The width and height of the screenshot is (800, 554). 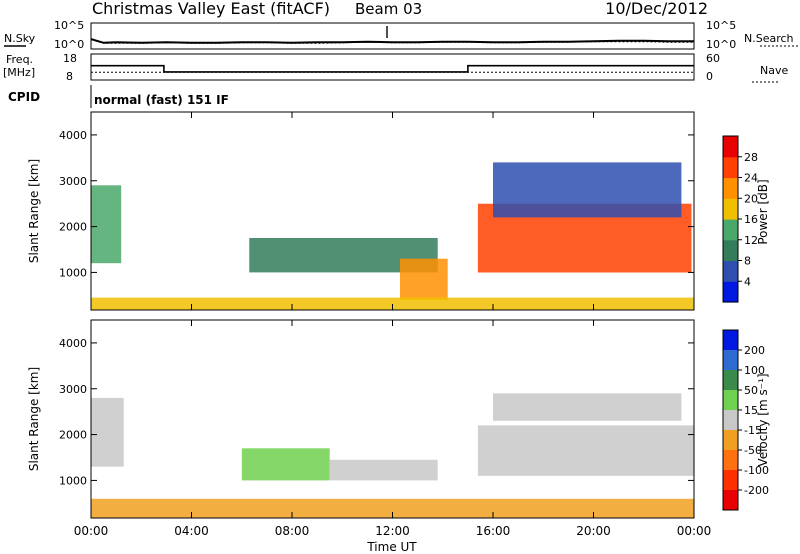 What do you see at coordinates (24, 97) in the screenshot?
I see `cpid-label: CPID` at bounding box center [24, 97].